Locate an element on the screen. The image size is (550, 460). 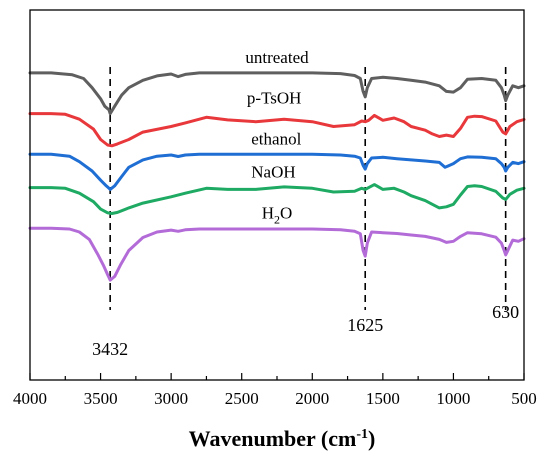
peak-annotations: 3432 1625 630 is located at coordinates (305, 330).